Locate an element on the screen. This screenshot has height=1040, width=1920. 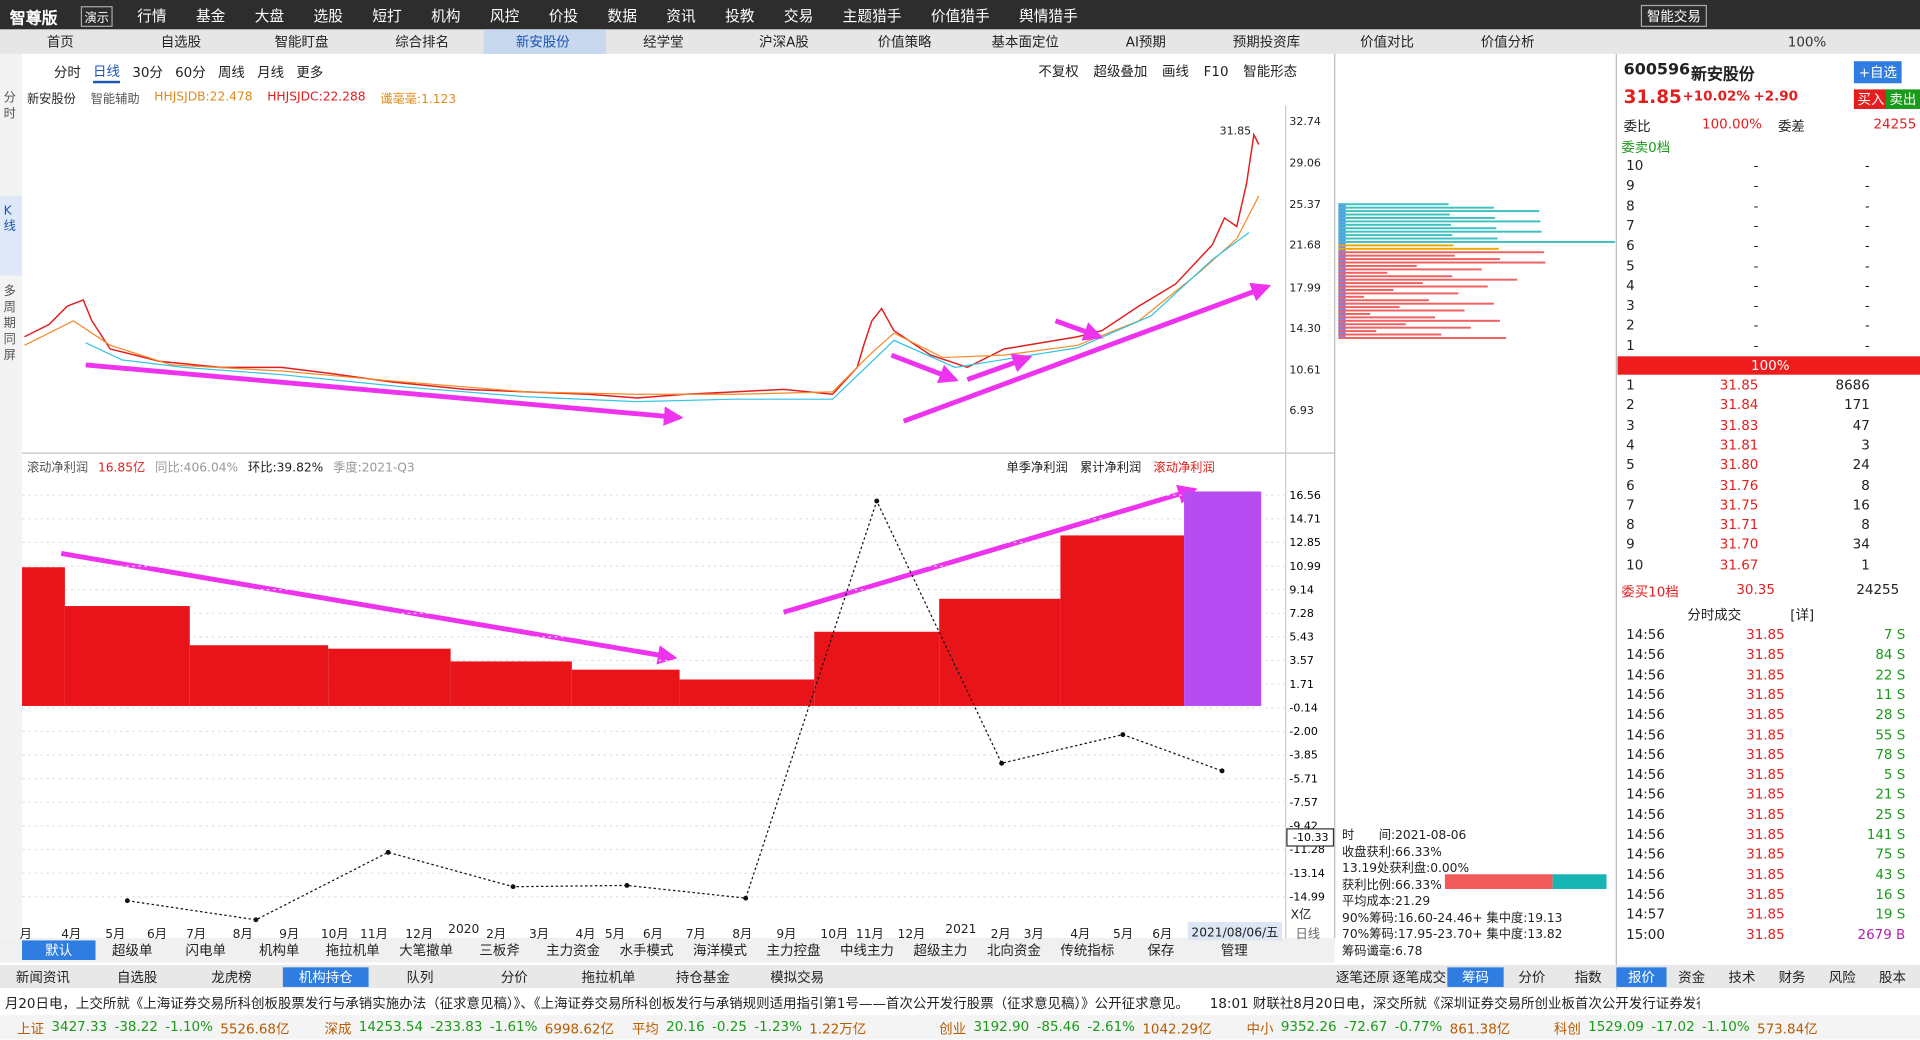
tab: 智能盯盘 is located at coordinates (301, 42).